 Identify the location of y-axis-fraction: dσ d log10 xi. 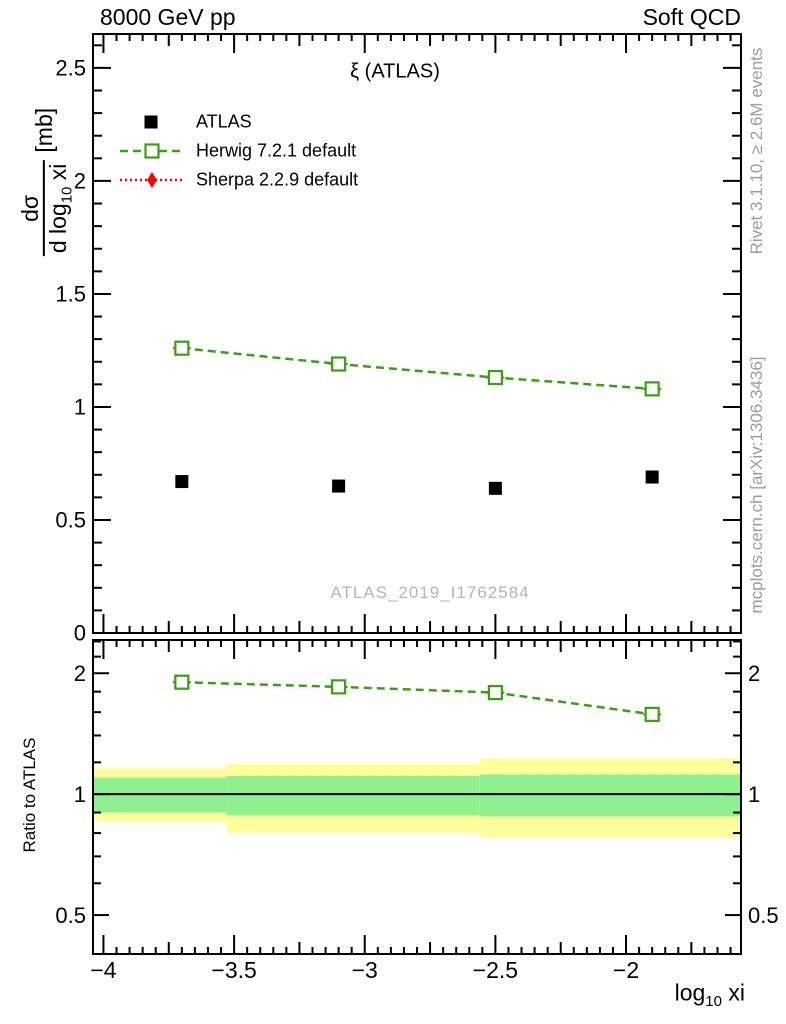
(46, 208).